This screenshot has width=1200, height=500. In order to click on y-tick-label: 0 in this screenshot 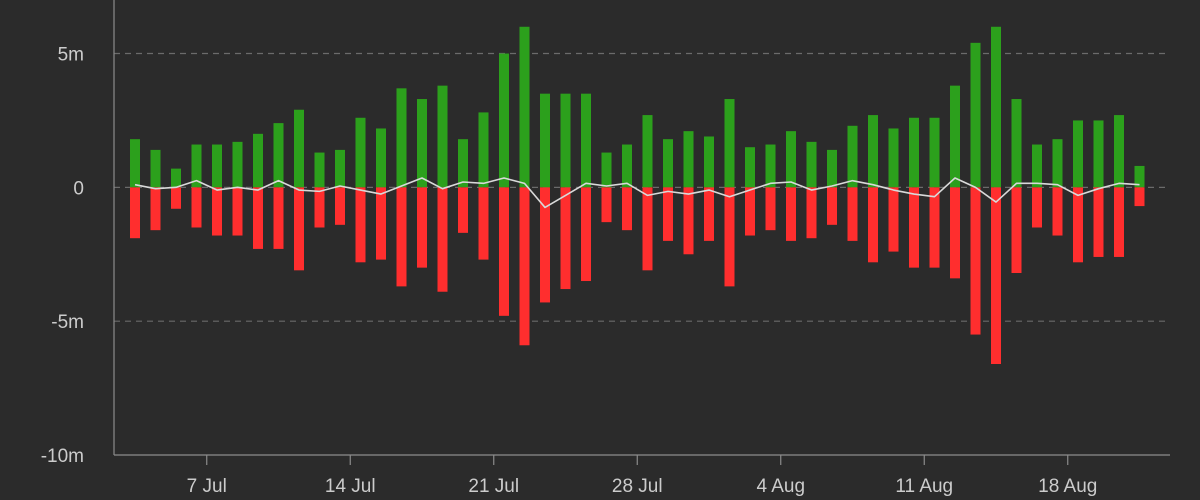, I will do `click(78, 188)`.